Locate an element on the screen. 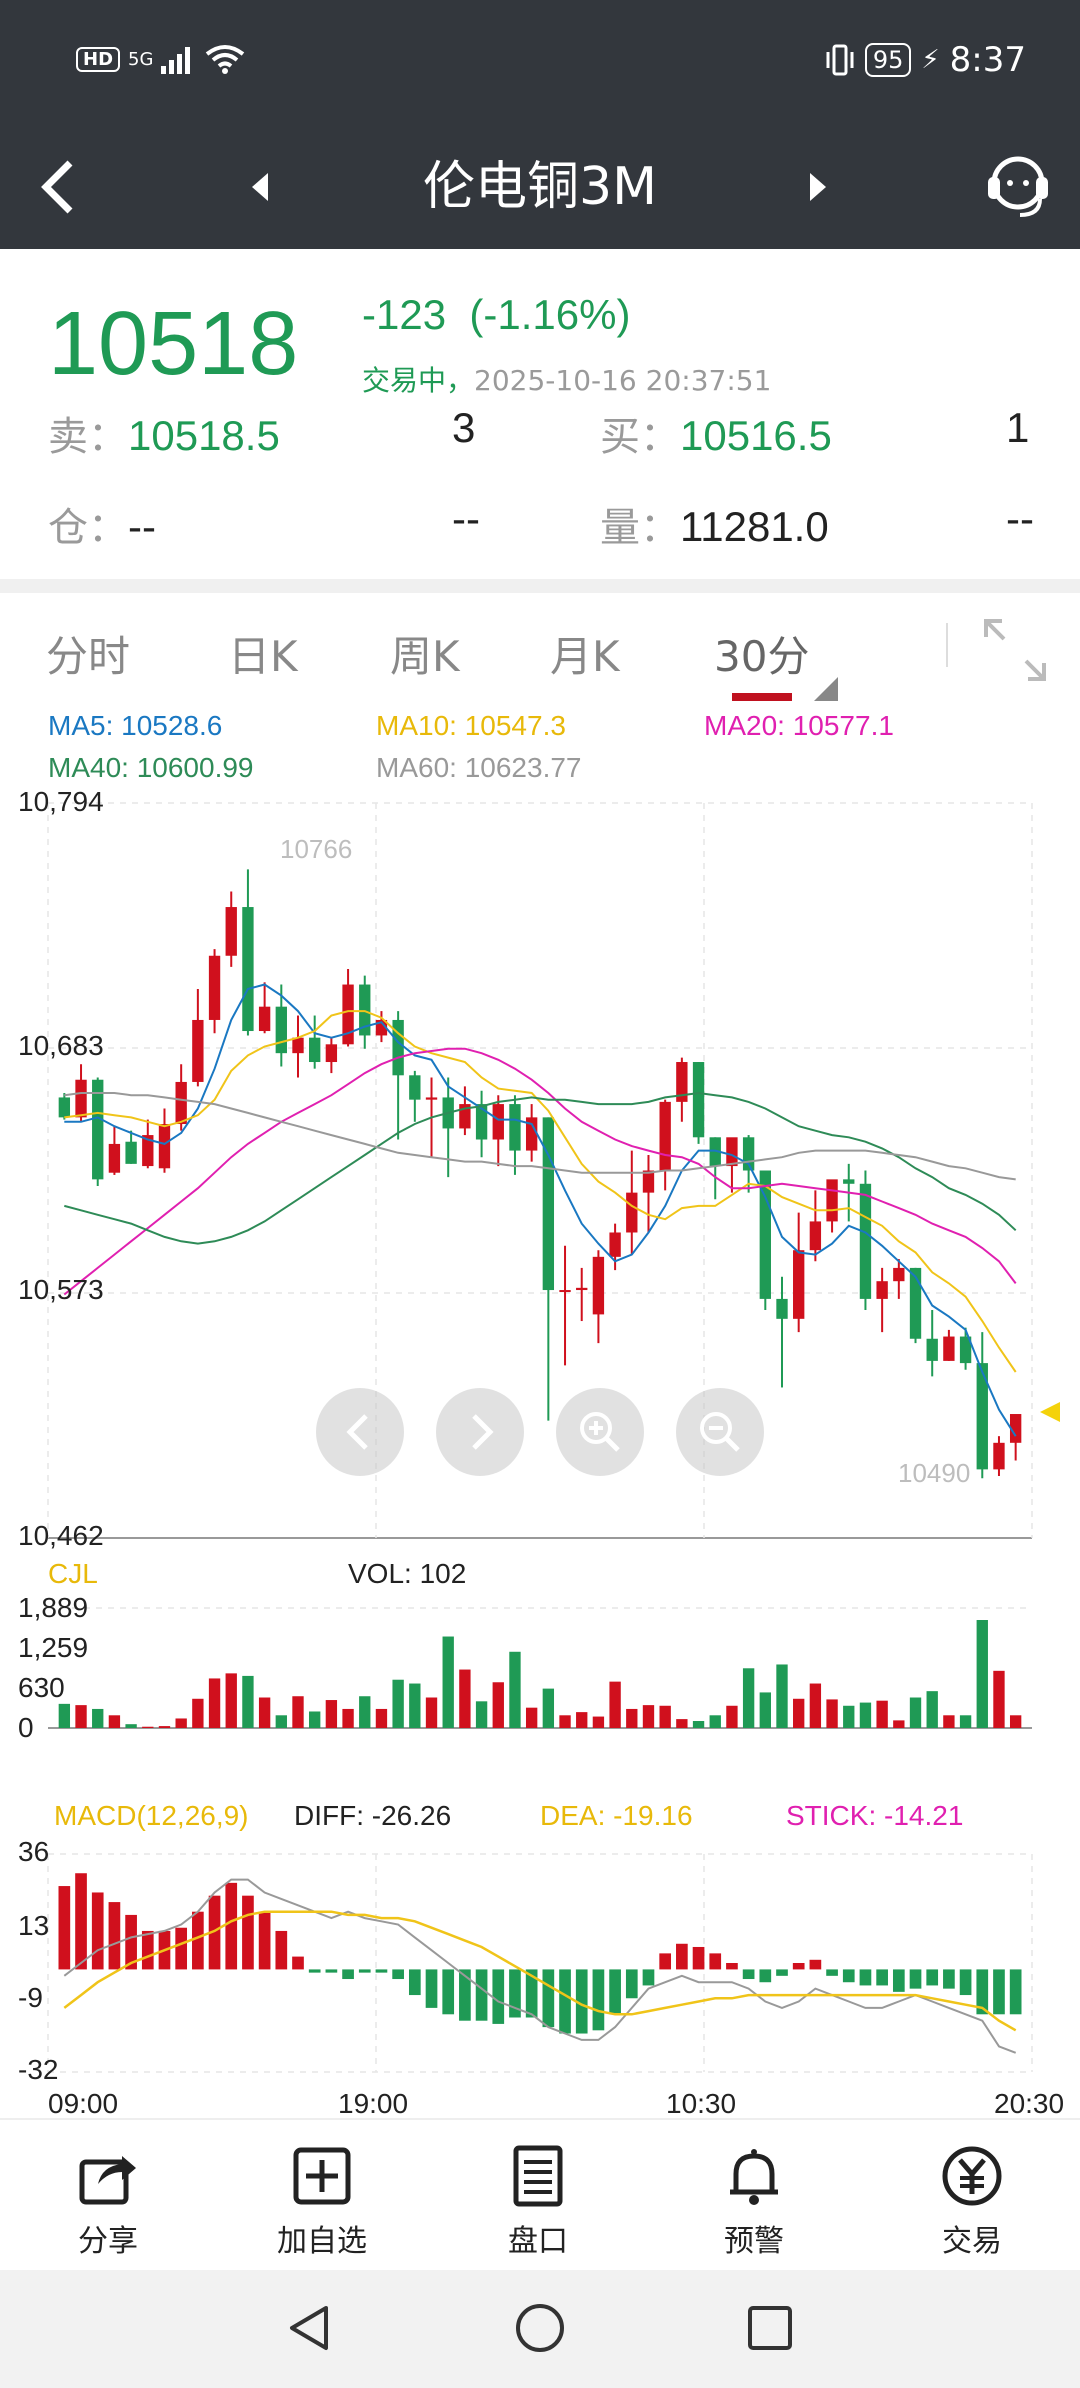 This screenshot has height=2388, width=1080. zoom-out-button is located at coordinates (720, 1432).